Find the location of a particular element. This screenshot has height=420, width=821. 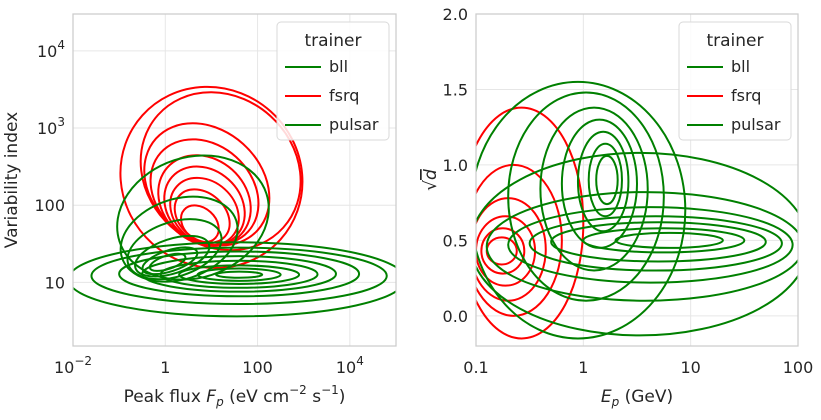

y-tick-label: 1.5 is located at coordinates (455, 89).